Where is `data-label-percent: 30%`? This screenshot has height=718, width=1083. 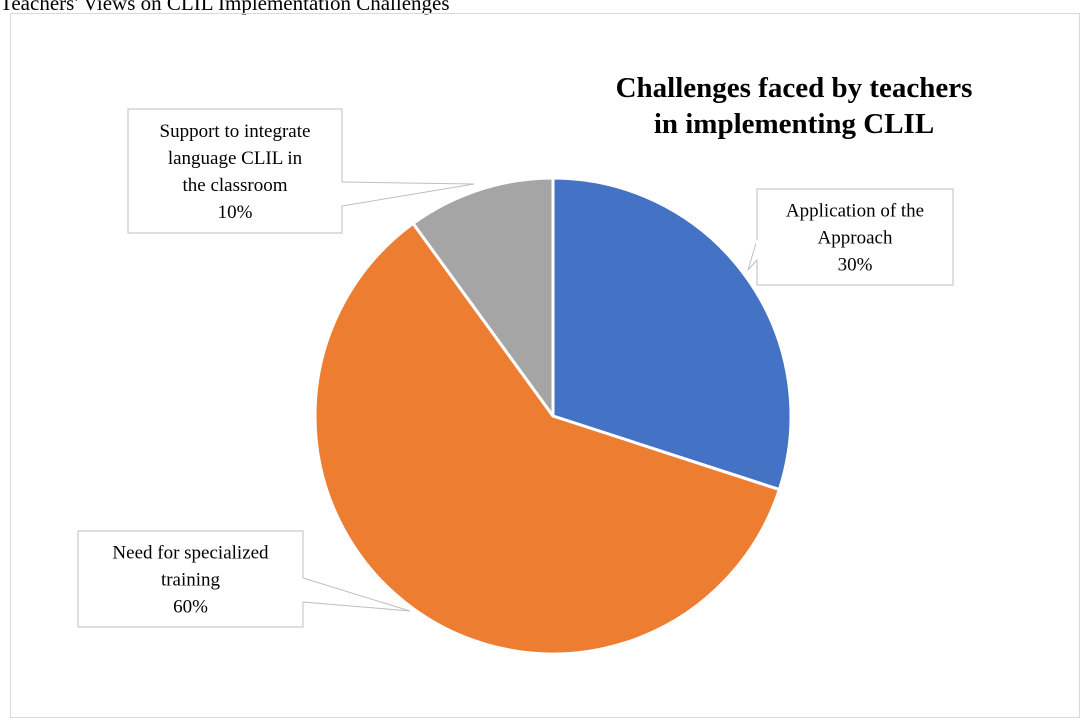
data-label-percent: 30% is located at coordinates (855, 265).